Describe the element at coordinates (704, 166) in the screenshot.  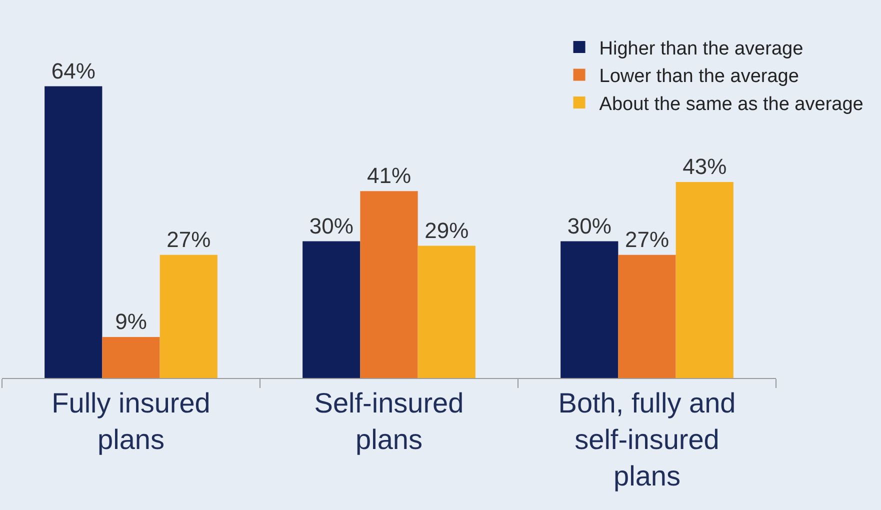
I see `data-label: 43%` at that location.